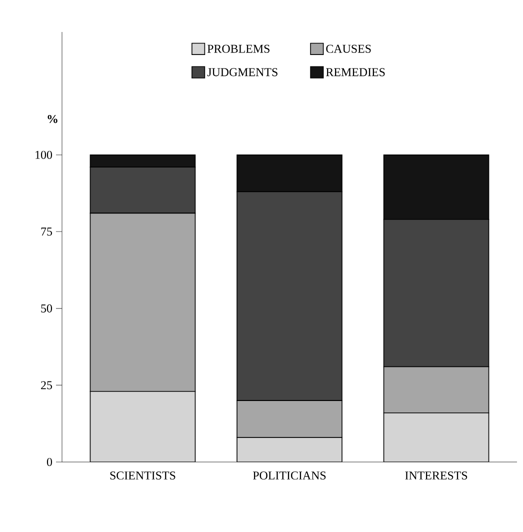 The height and width of the screenshot is (532, 523). What do you see at coordinates (436, 476) in the screenshot?
I see `x-tick-label: INTERESTS` at bounding box center [436, 476].